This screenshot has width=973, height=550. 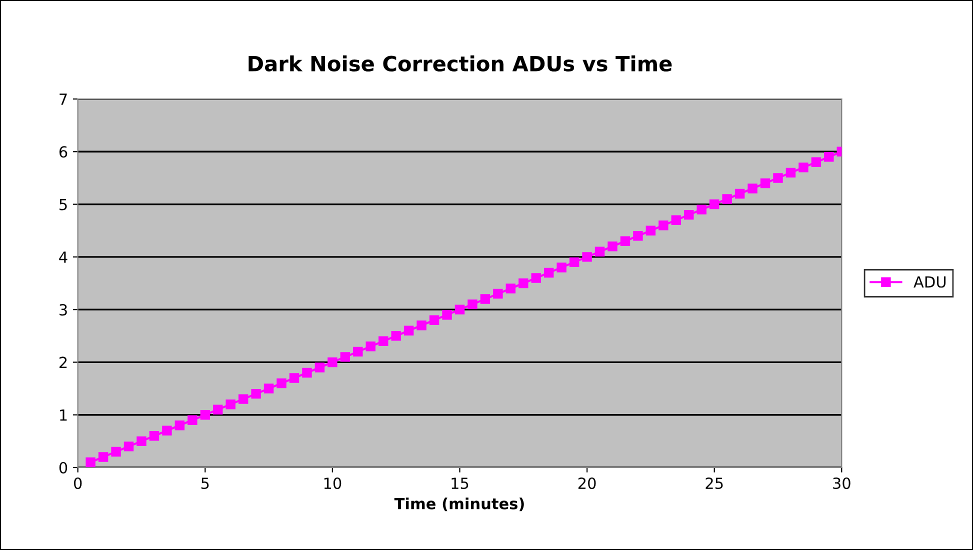 I want to click on x-axis-title: Time (minutes), so click(x=459, y=505).